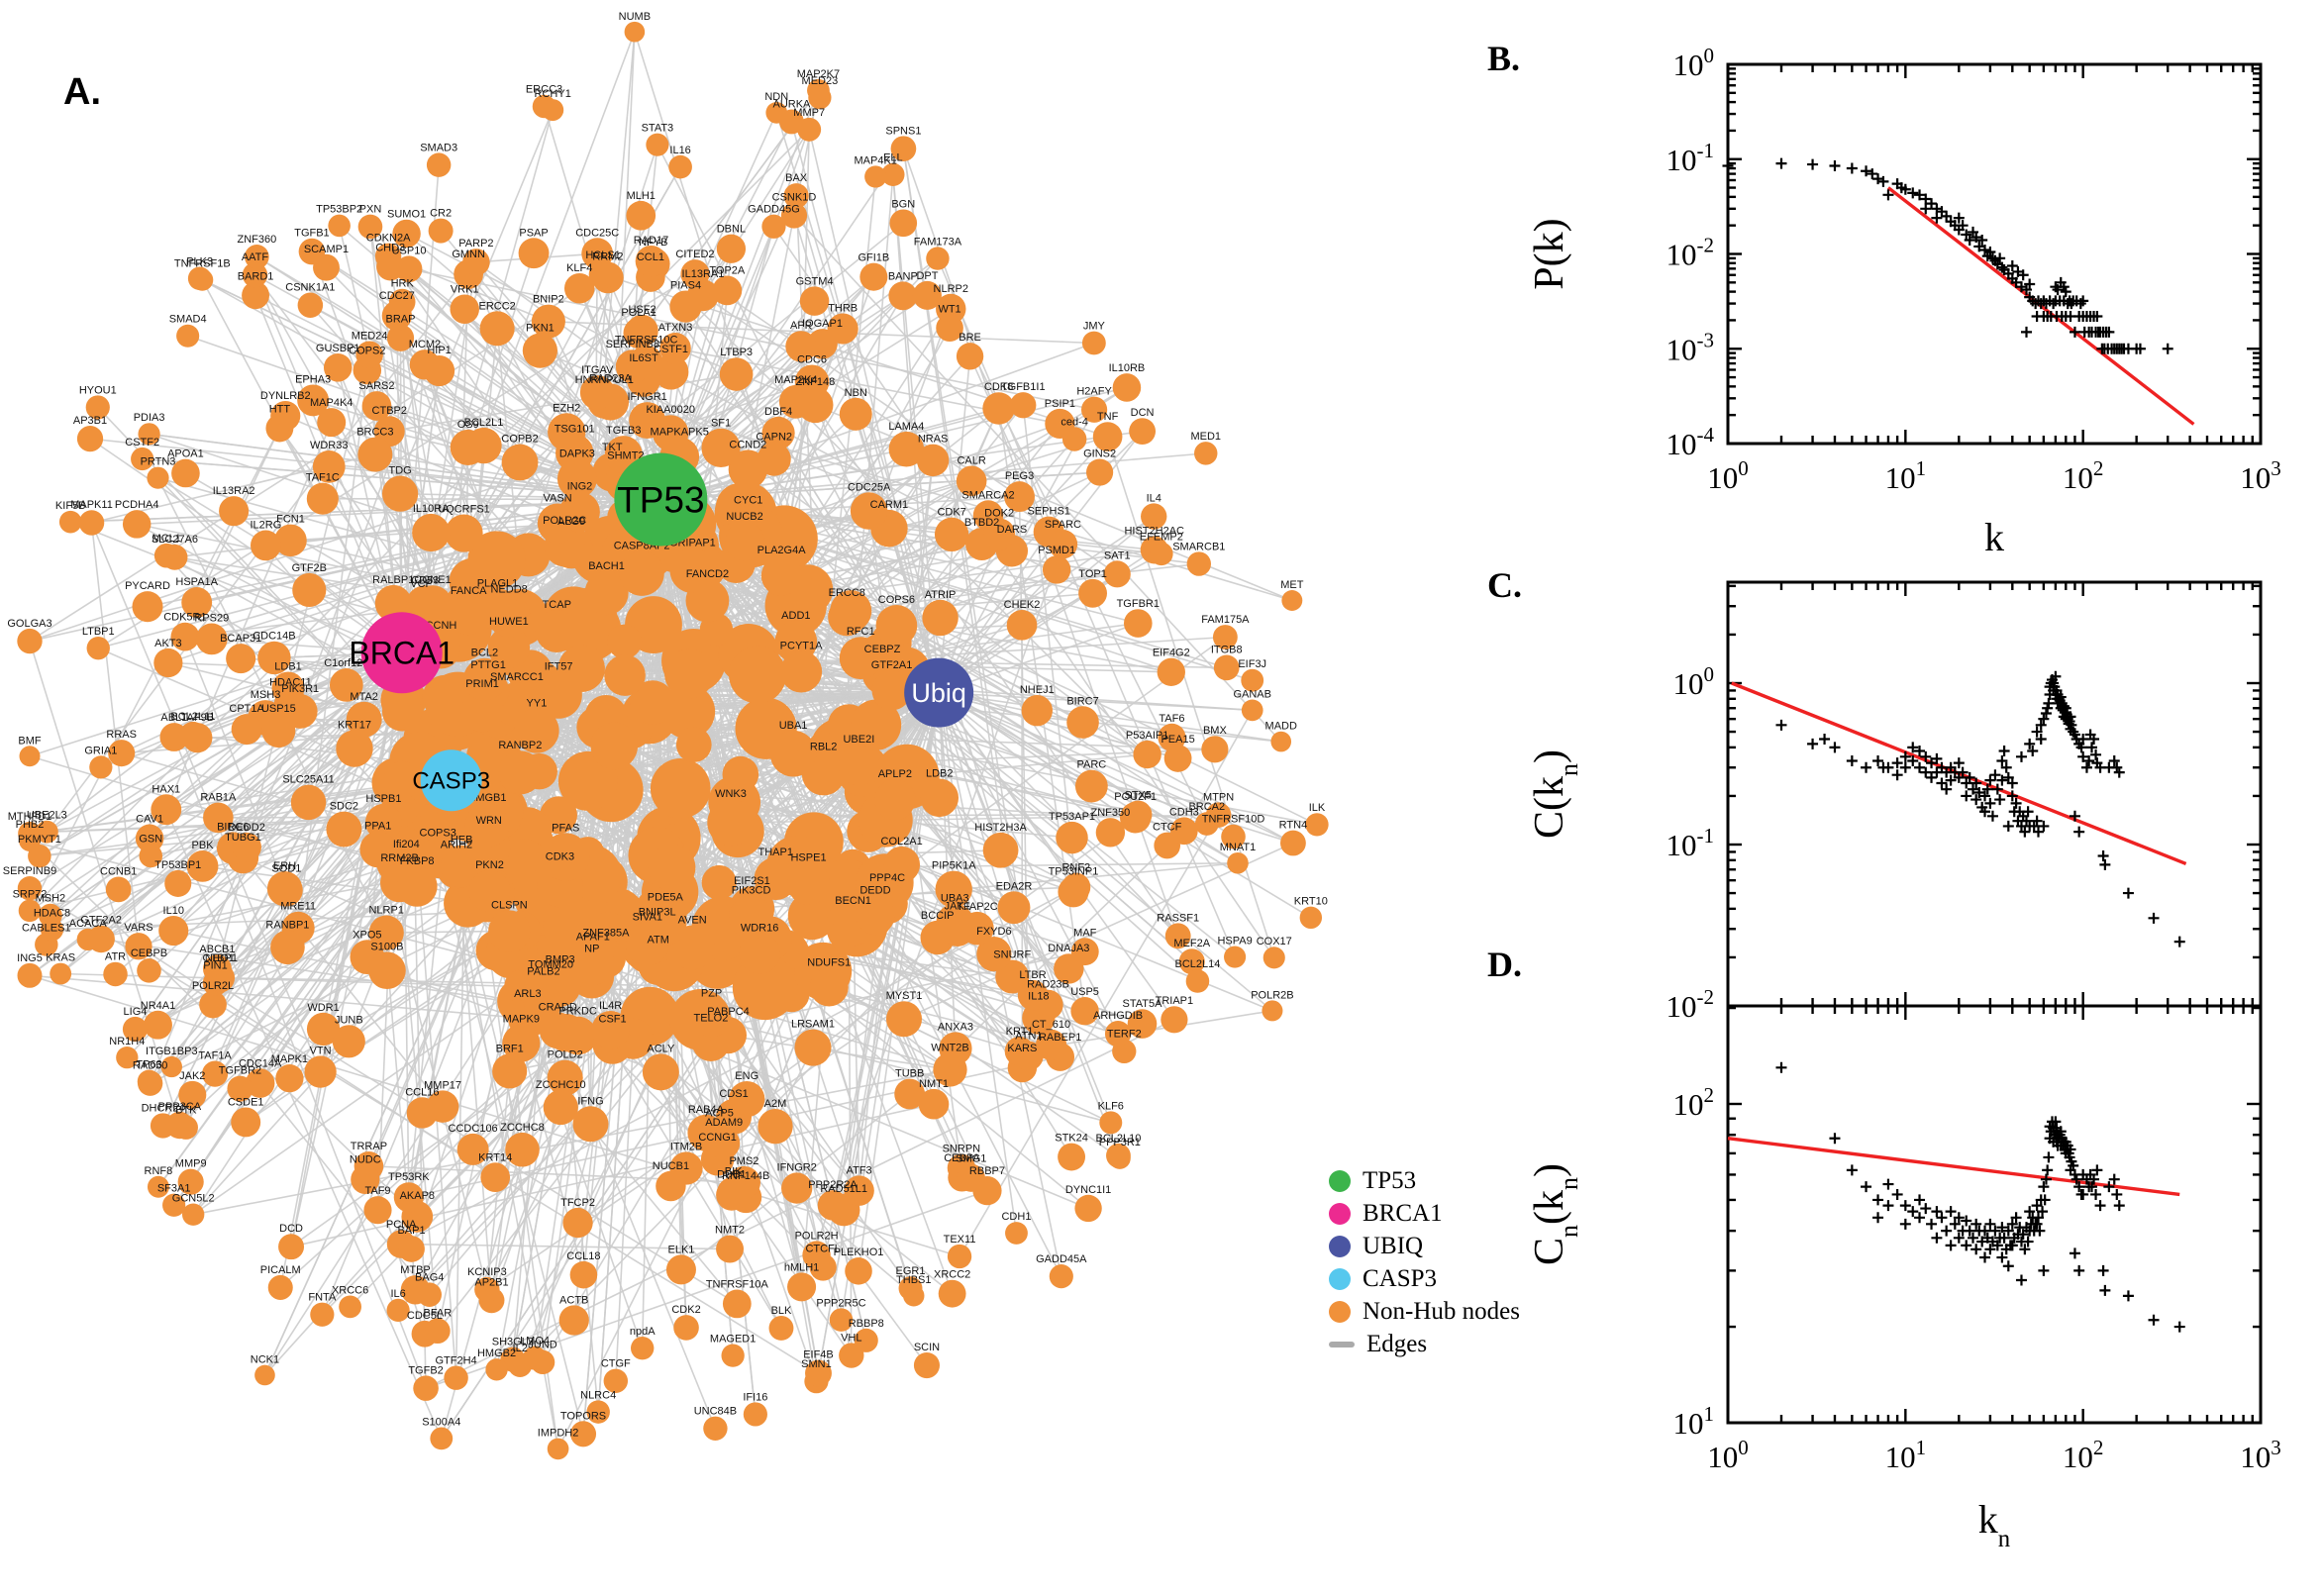  I want to click on hub-node-brca1, so click(402, 653).